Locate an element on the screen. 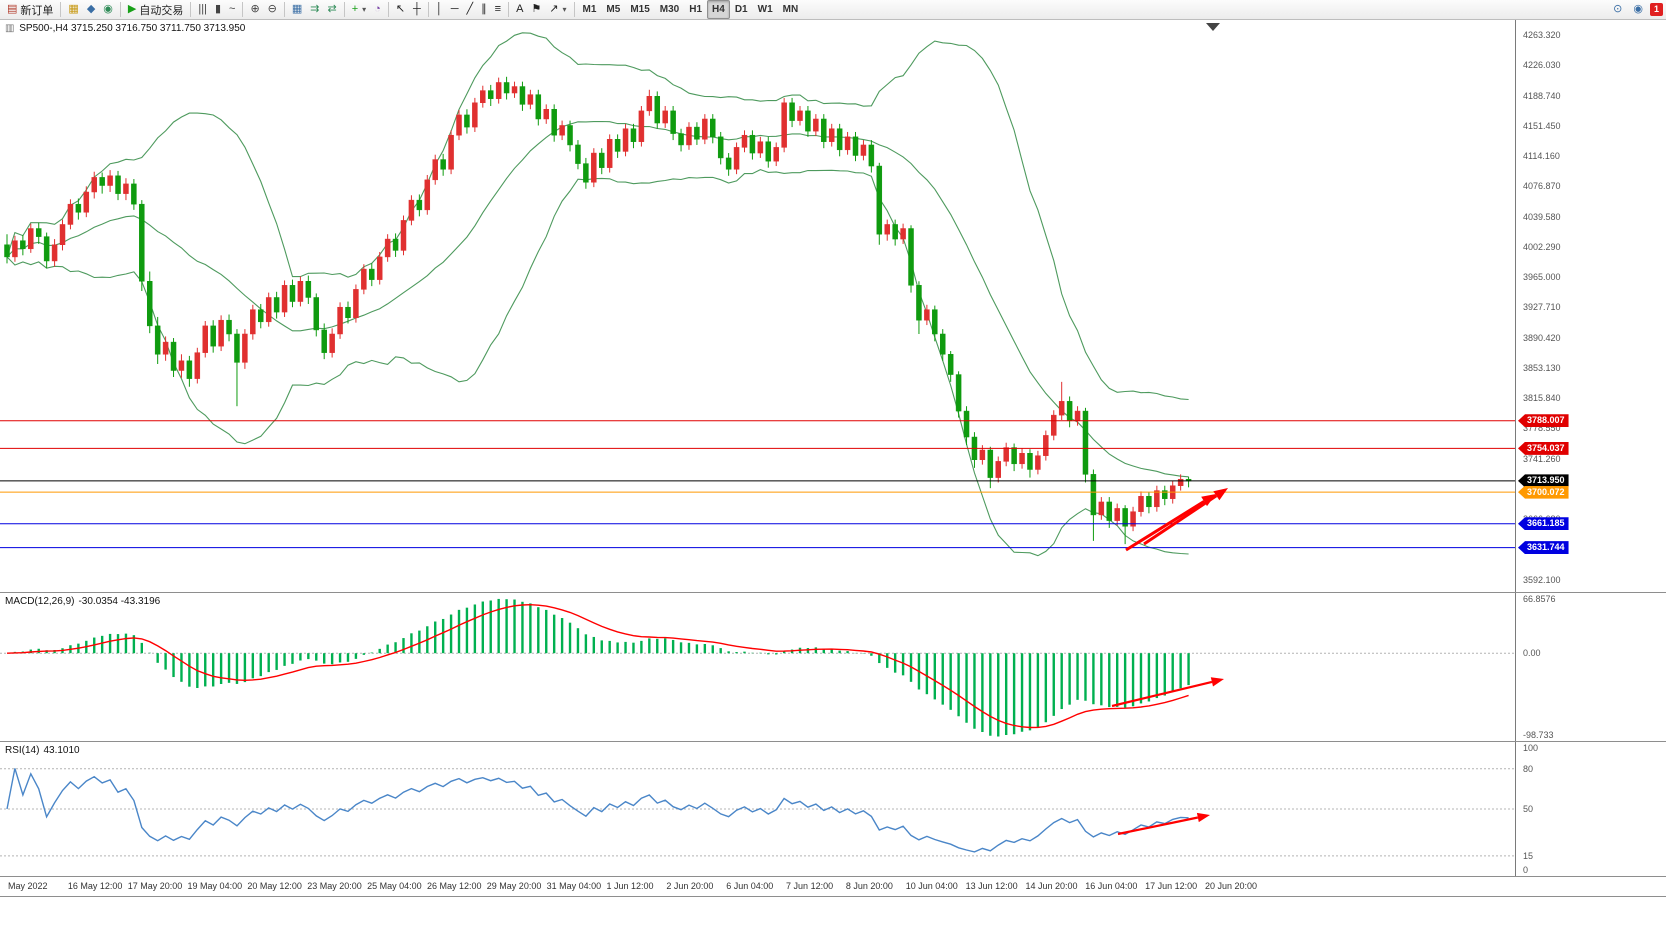 The height and width of the screenshot is (940, 1666). rsi-axis: 100 80 50 15 0 is located at coordinates (1590, 809).